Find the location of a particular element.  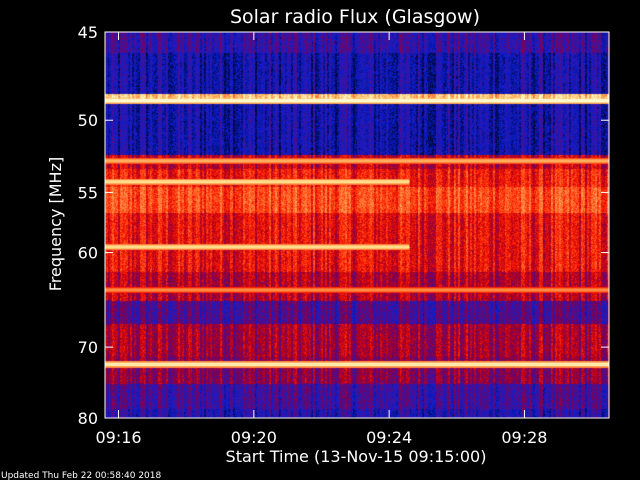

x-axis-label: Start Time (13-Nov-15 09:15:00) is located at coordinates (356, 456).